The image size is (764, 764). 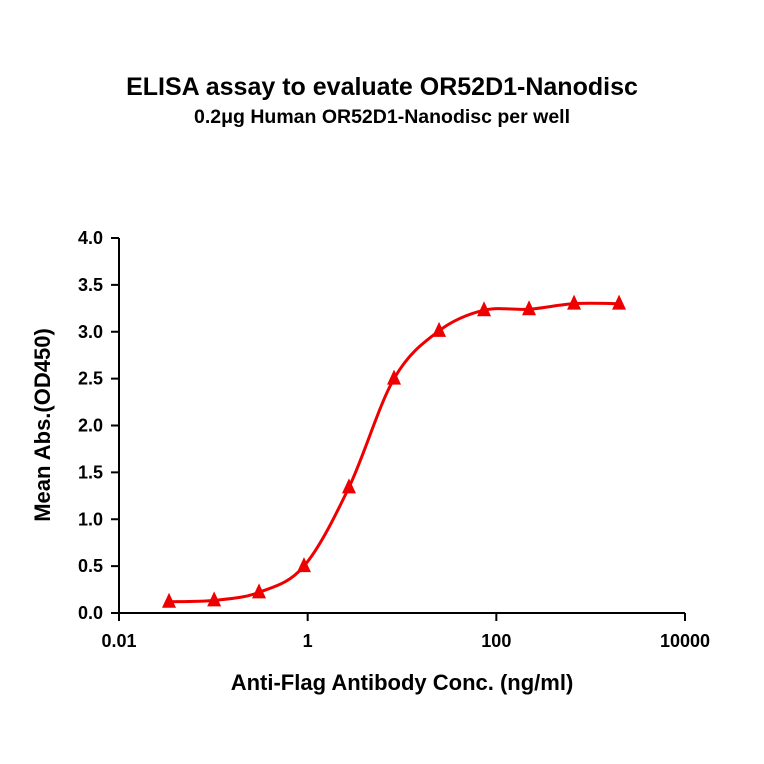 What do you see at coordinates (308, 641) in the screenshot?
I see `x-tick-label: 1` at bounding box center [308, 641].